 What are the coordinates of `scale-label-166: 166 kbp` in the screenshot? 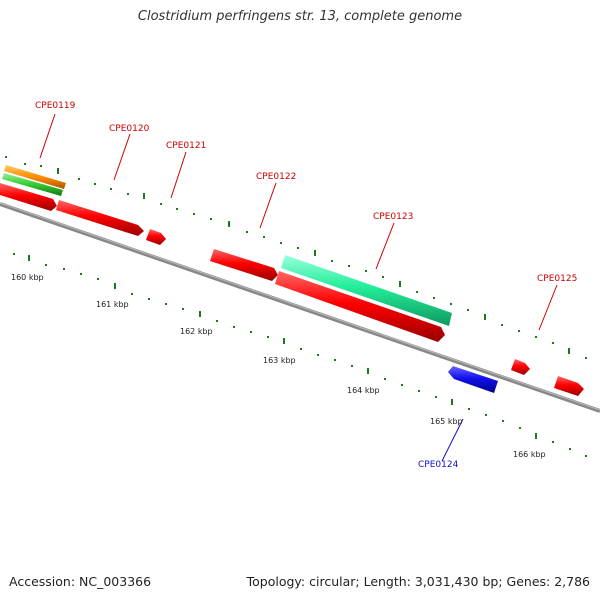 It's located at (529, 454).